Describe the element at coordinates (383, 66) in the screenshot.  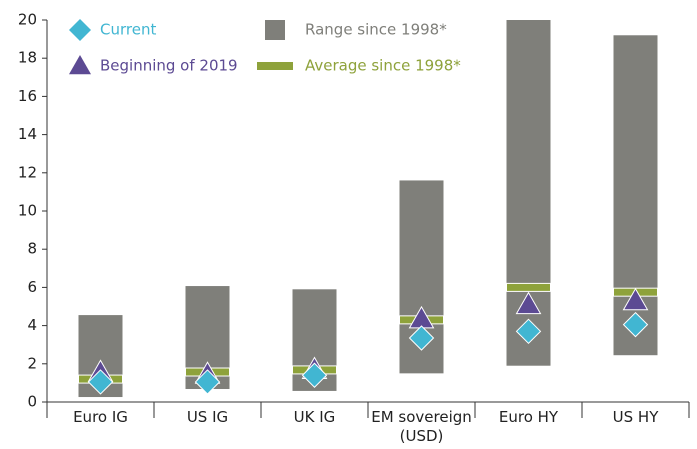
I see `legend-label: Average since 1998*` at that location.